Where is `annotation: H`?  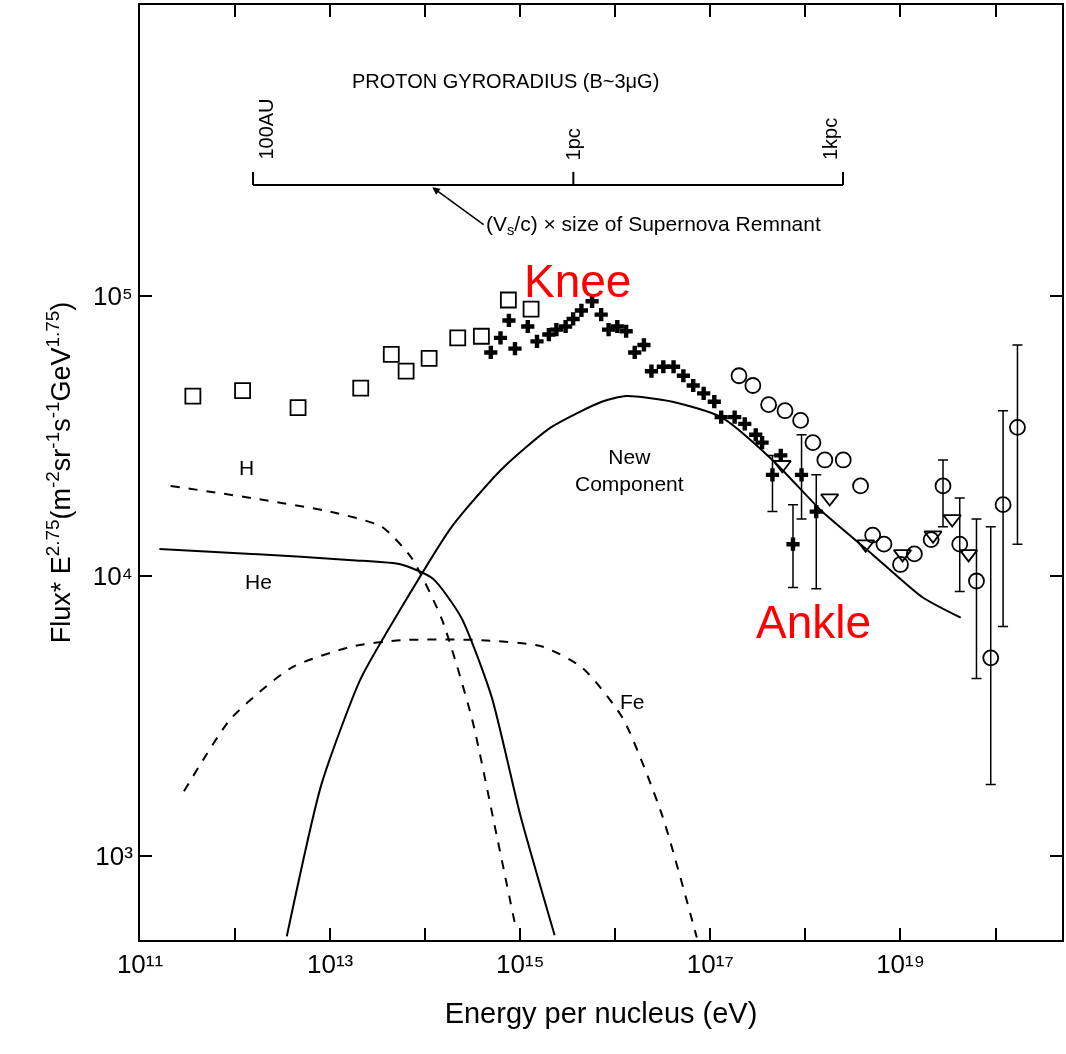 annotation: H is located at coordinates (247, 467).